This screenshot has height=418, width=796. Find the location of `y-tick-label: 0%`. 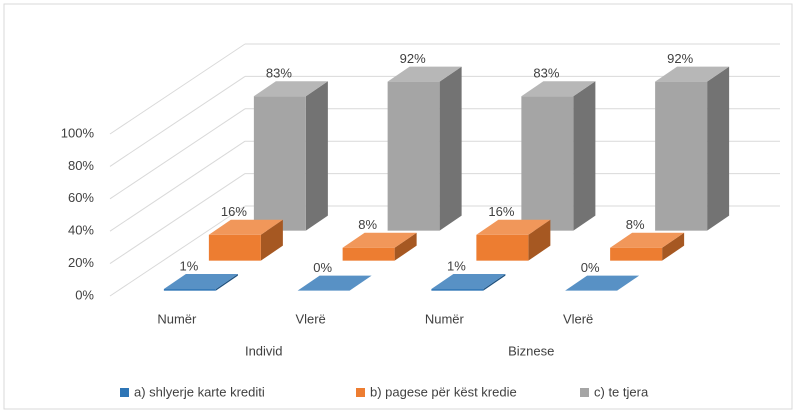

y-tick-label: 0% is located at coordinates (84, 294).